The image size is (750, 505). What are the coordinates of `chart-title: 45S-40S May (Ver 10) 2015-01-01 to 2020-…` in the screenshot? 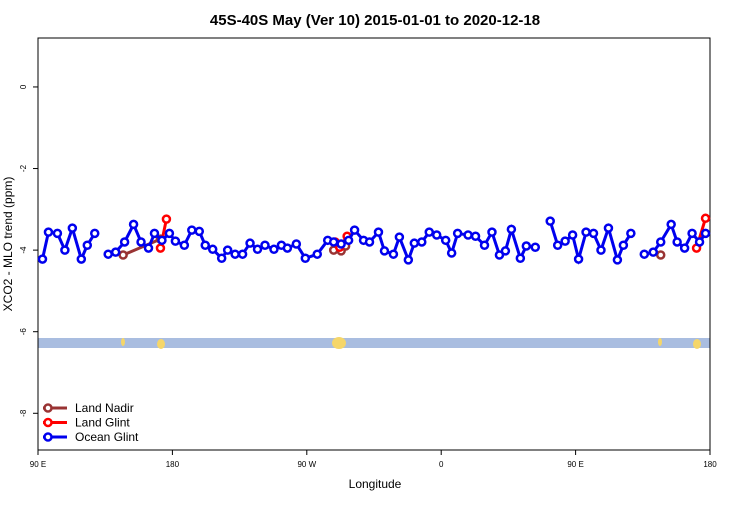 It's located at (375, 20).